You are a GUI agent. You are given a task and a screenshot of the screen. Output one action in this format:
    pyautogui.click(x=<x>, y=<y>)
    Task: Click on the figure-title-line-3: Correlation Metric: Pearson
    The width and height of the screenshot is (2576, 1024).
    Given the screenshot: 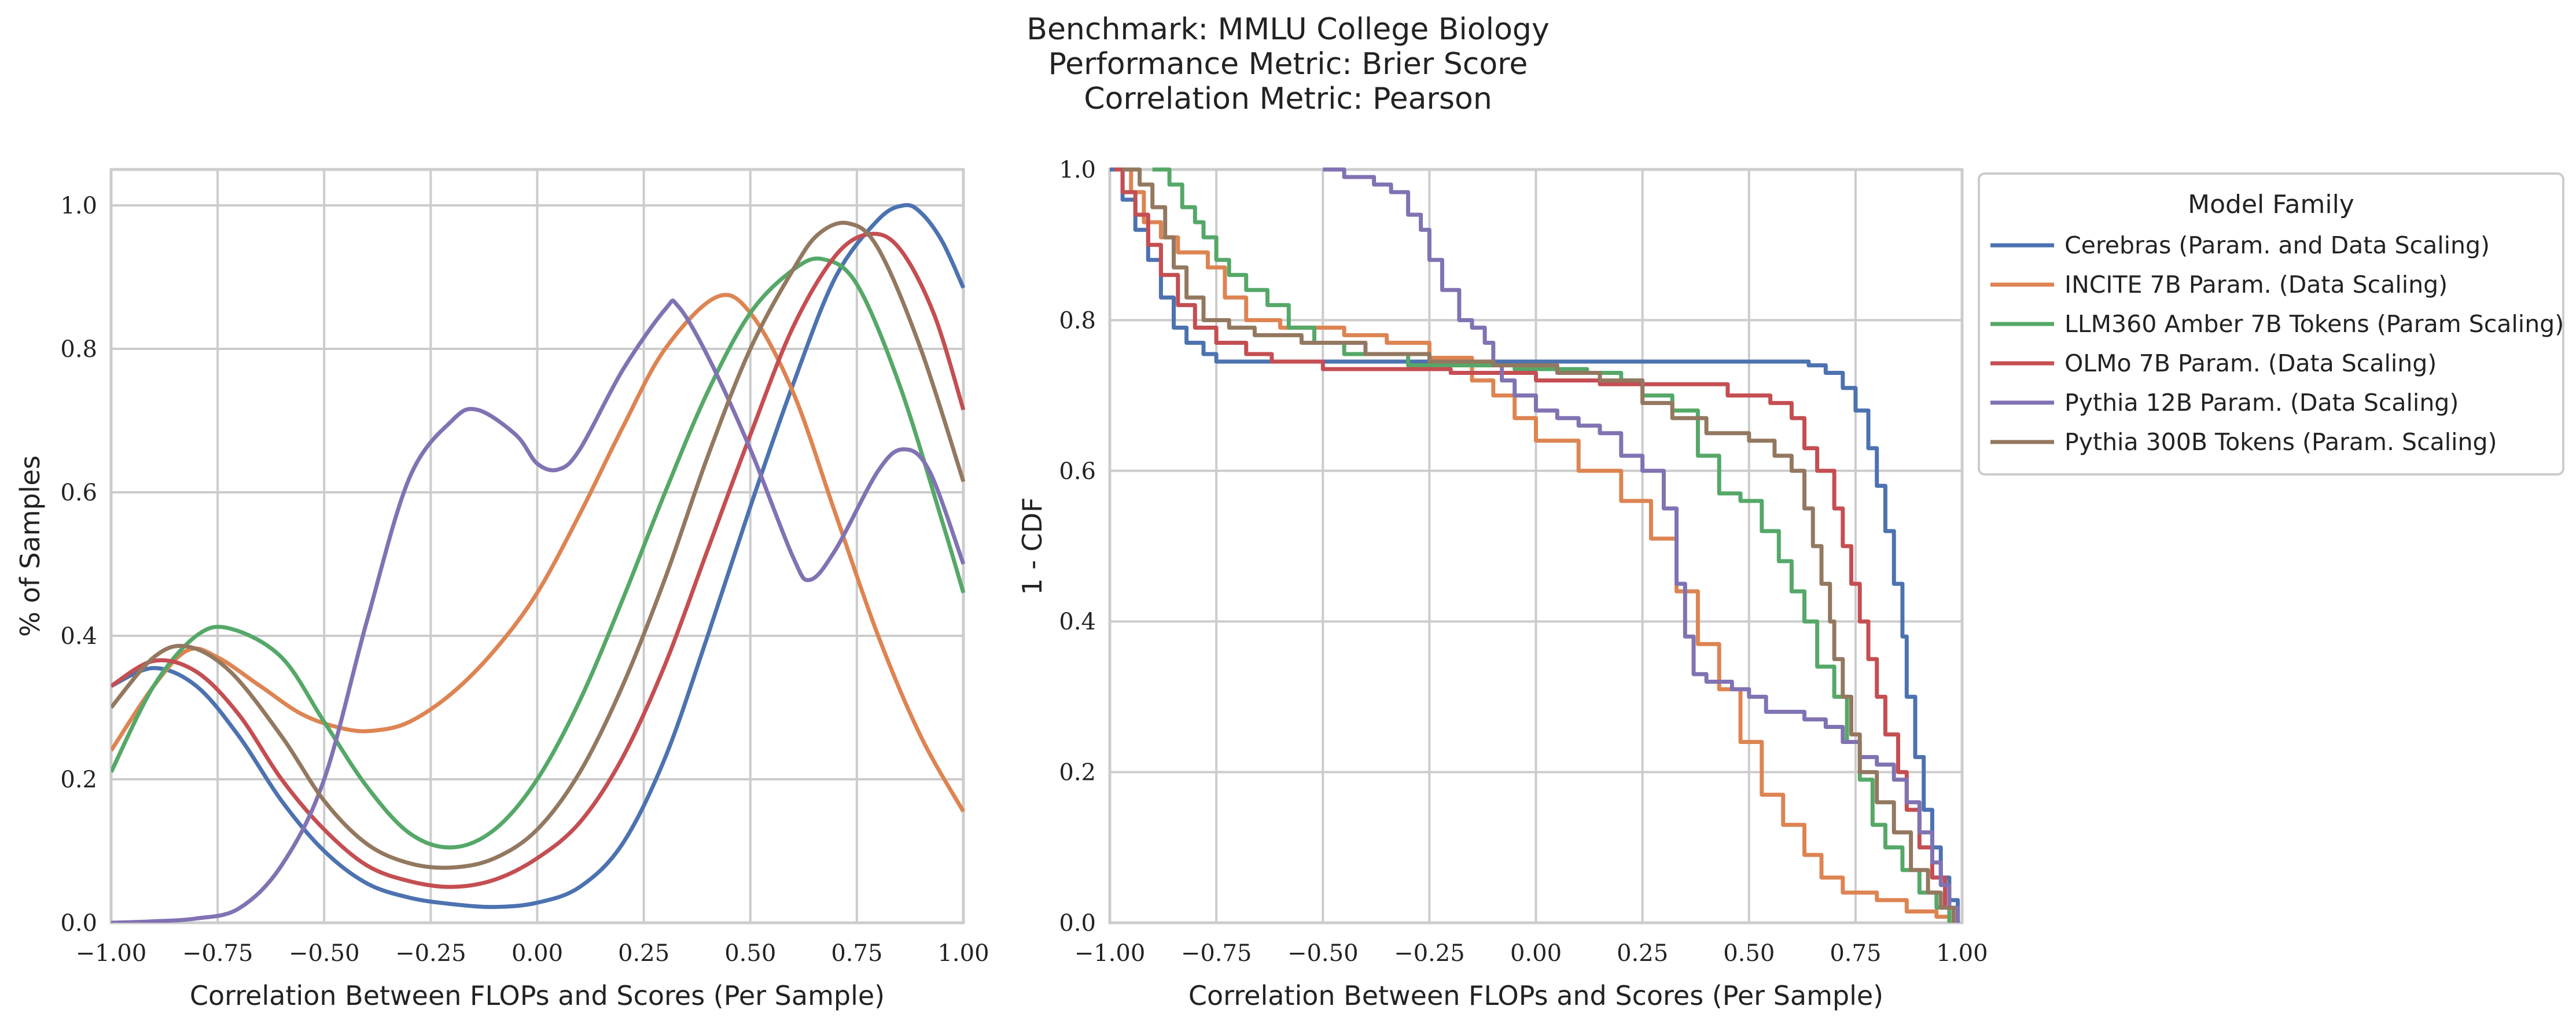 What is the action you would take?
    pyautogui.click(x=1288, y=99)
    